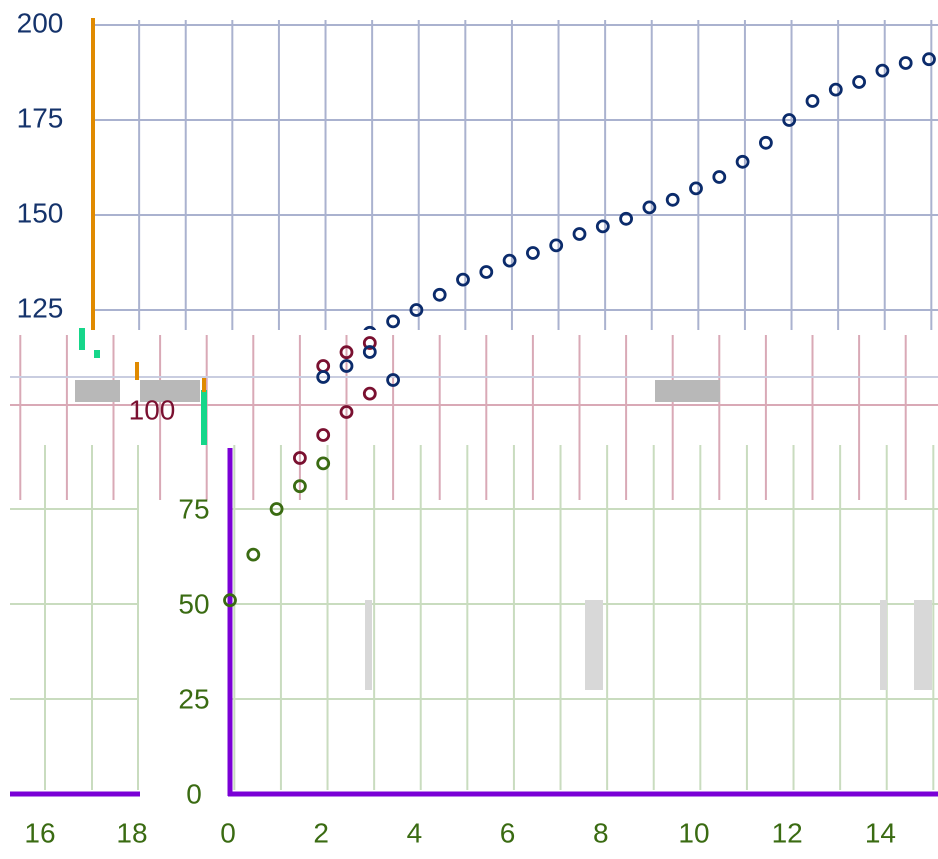 The image size is (938, 859). Describe the element at coordinates (193, 698) in the screenshot. I see `bottom-y-tick-label: 25` at that location.